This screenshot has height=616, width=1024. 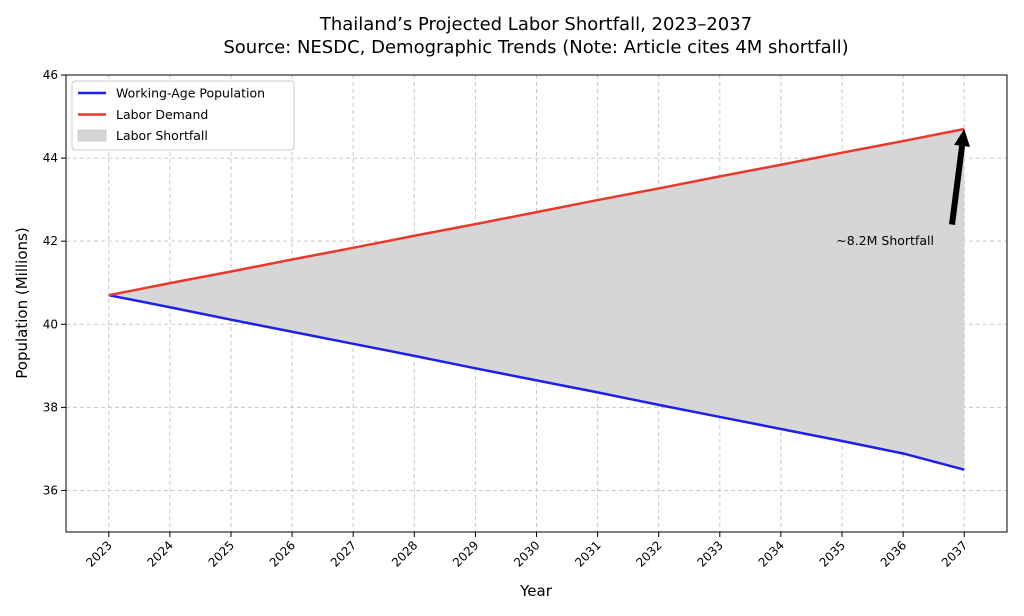 What do you see at coordinates (50, 490) in the screenshot?
I see `y-tick-label-36: 36` at bounding box center [50, 490].